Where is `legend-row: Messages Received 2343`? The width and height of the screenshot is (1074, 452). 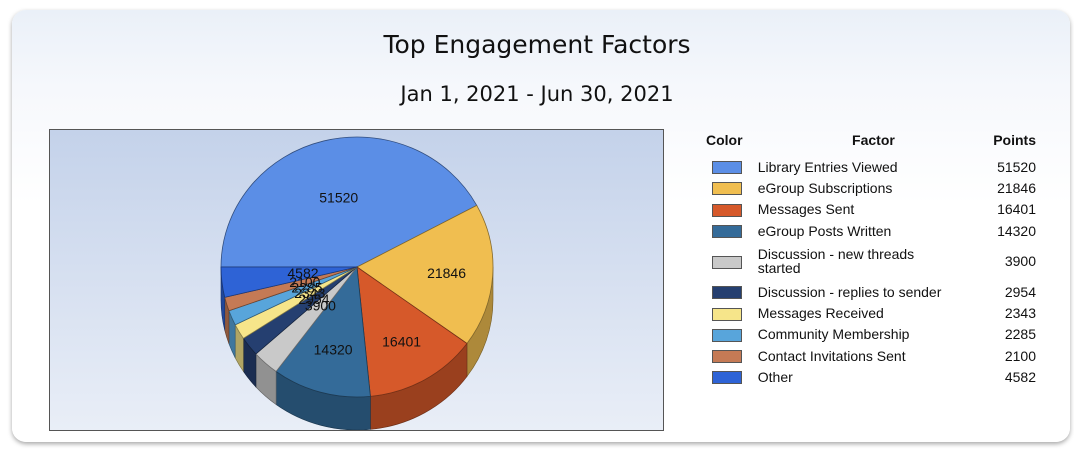 legend-row: Messages Received 2343 is located at coordinates (871, 312).